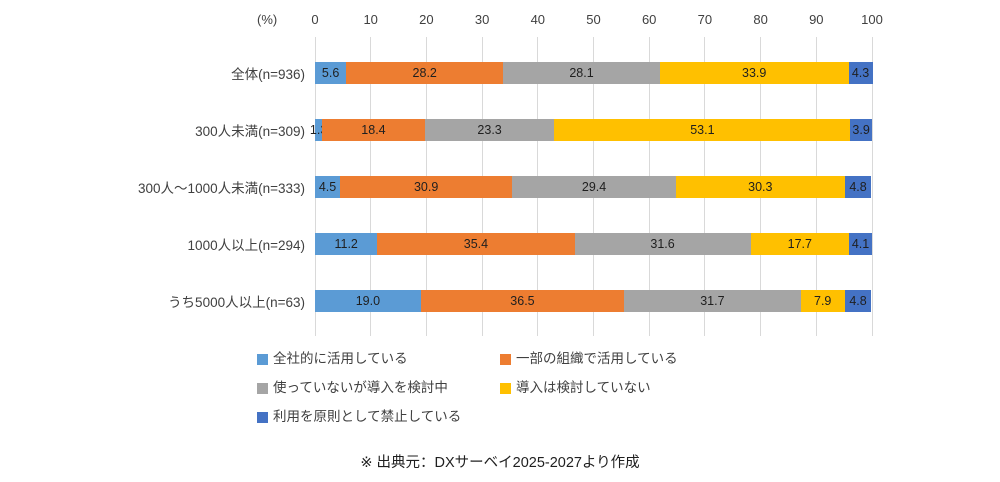 The image size is (1000, 482). I want to click on legend-label: 利用を原則として禁止している, so click(367, 416).